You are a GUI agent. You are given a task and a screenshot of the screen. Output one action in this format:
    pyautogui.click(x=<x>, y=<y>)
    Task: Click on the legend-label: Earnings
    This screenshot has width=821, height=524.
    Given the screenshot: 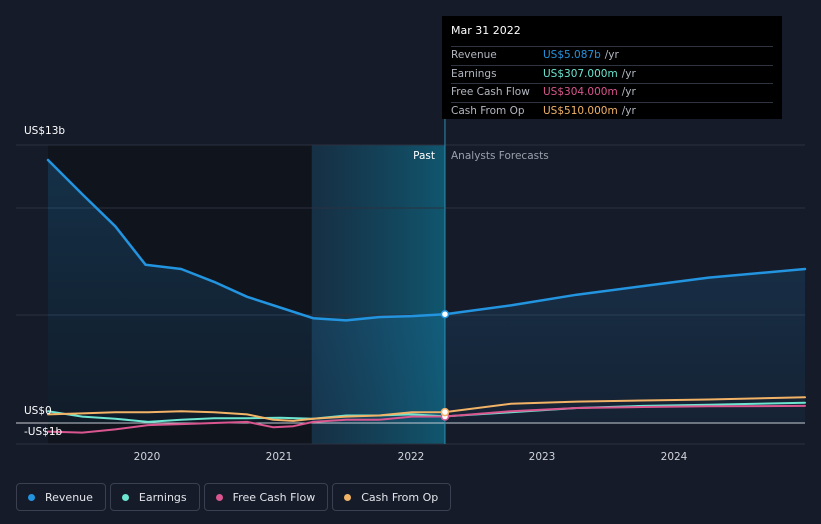 What is the action you would take?
    pyautogui.click(x=162, y=497)
    